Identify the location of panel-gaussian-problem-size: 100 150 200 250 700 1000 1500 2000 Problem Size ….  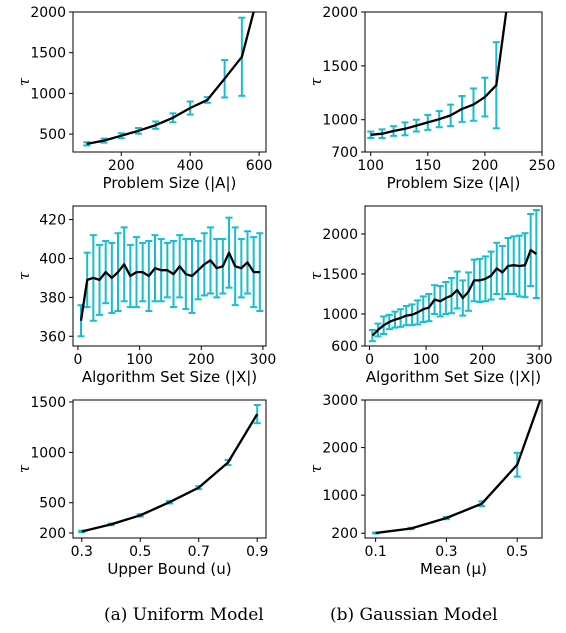
(431, 98).